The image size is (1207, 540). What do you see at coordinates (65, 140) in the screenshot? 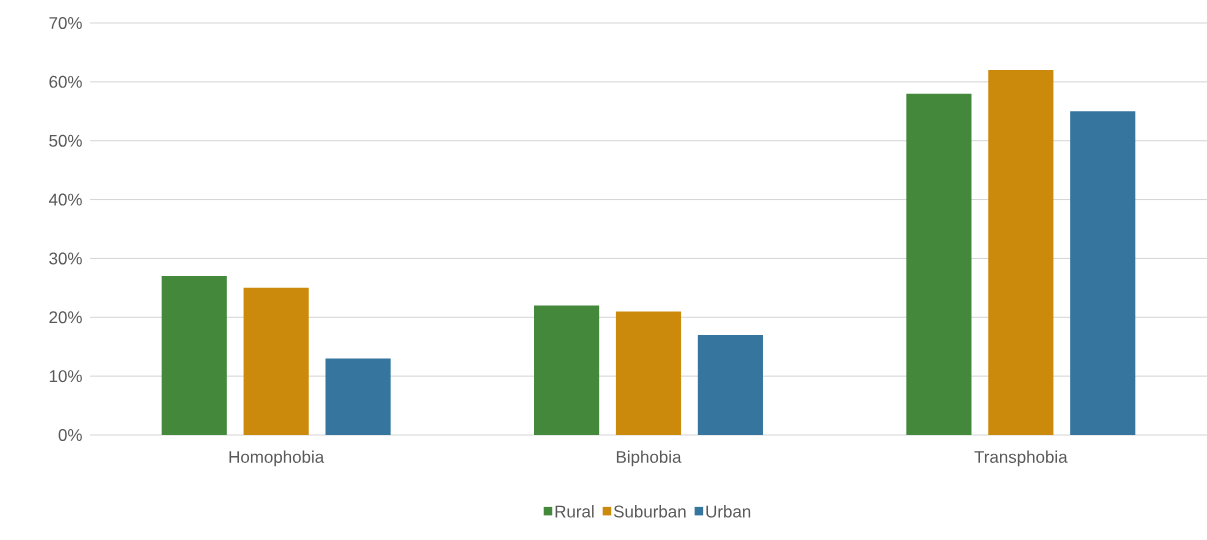
I see `y-tick-label: 50%` at bounding box center [65, 140].